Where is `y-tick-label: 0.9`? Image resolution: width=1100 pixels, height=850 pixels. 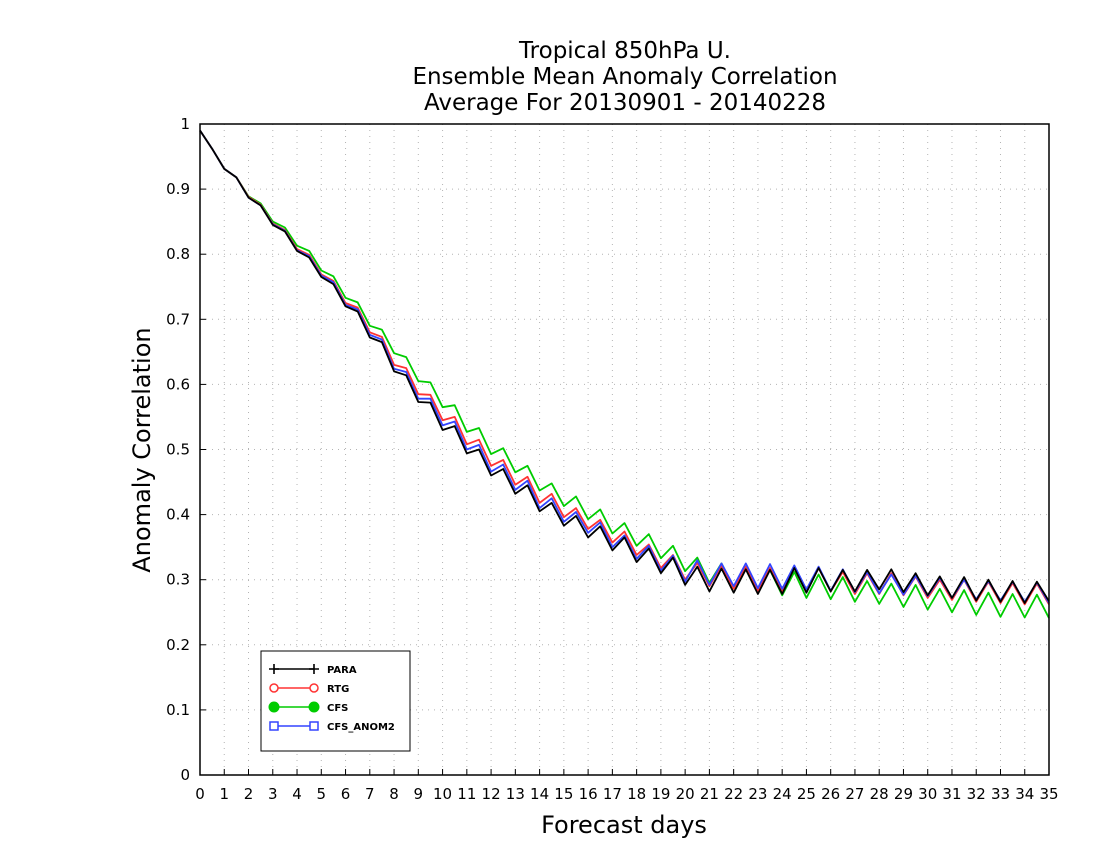 y-tick-label: 0.9 is located at coordinates (178, 189).